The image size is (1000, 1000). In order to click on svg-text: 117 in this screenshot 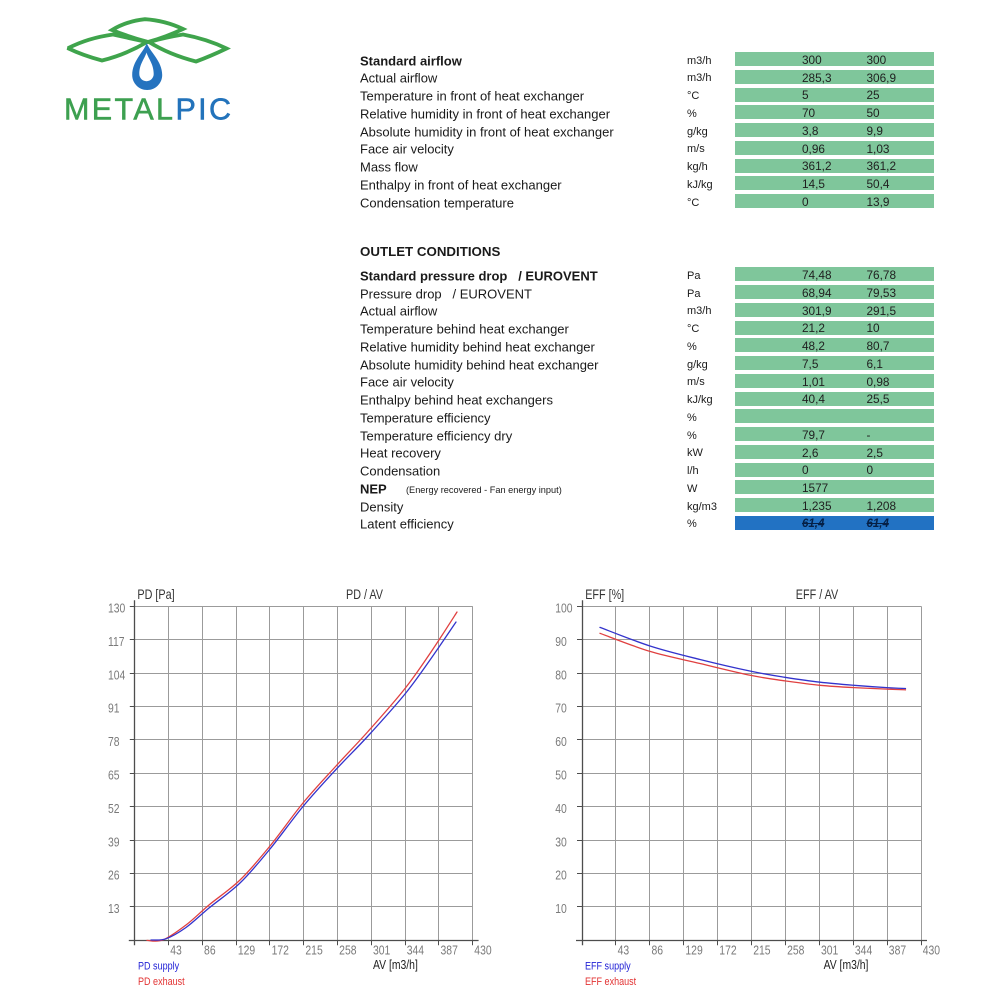, I will do `click(116, 642)`.